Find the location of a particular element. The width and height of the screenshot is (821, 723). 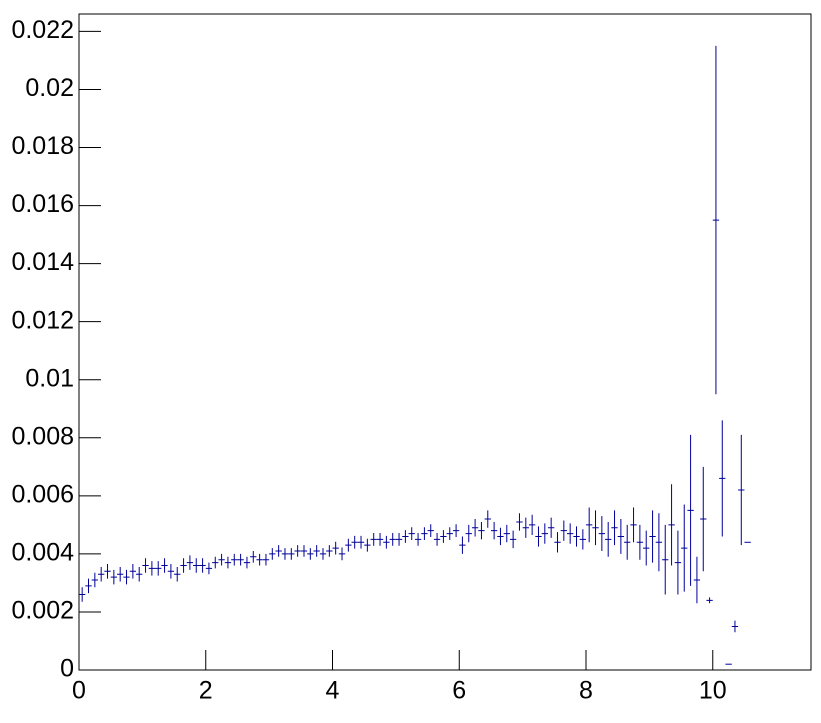

x-tick-label: 0 is located at coordinates (79, 691).